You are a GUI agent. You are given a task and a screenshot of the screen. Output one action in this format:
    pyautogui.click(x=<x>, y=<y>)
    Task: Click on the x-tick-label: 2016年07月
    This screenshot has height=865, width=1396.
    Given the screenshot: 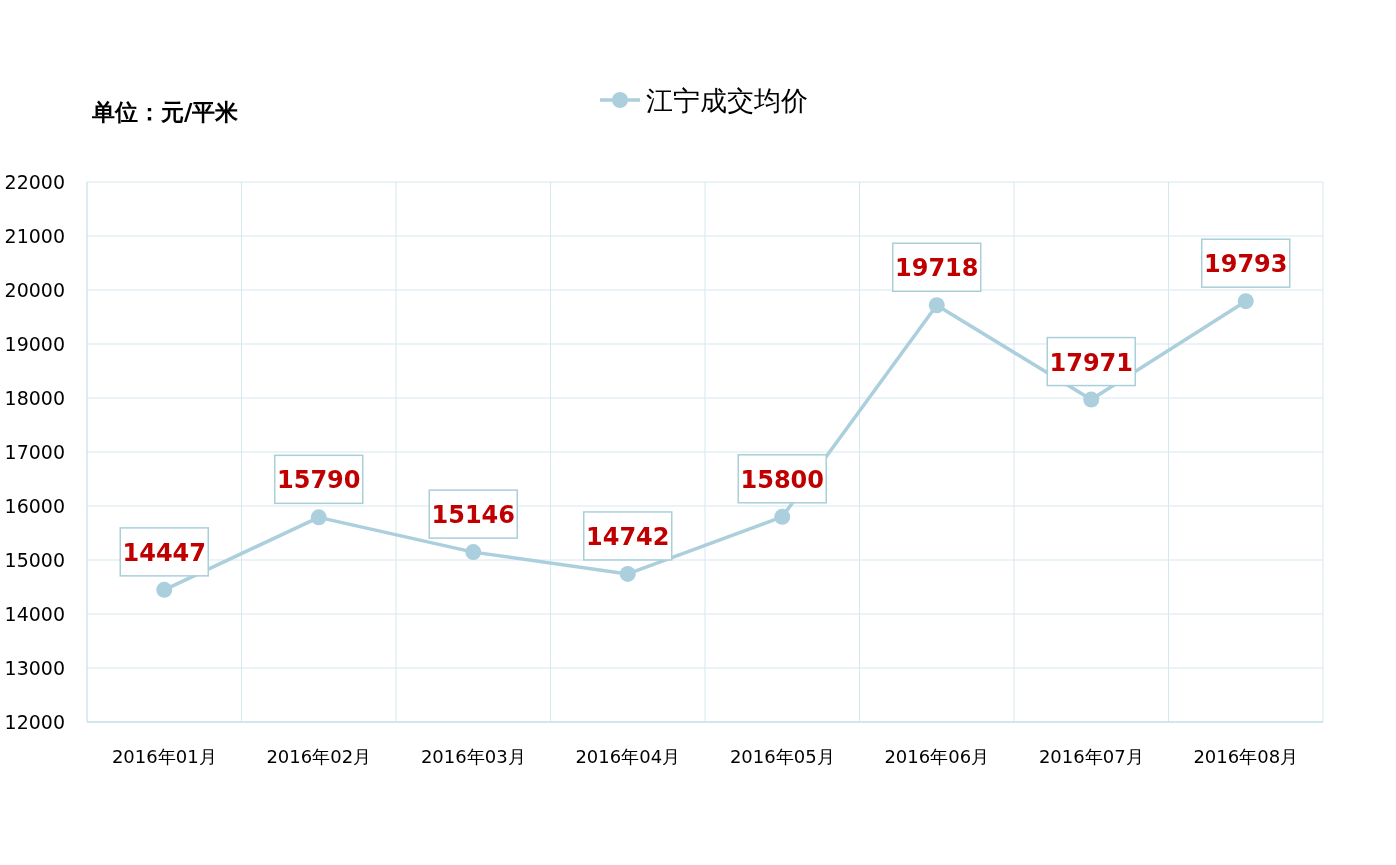 What is the action you would take?
    pyautogui.click(x=1091, y=756)
    